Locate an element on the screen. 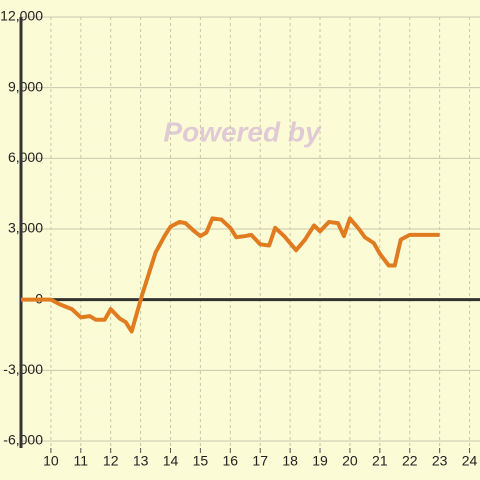 The width and height of the screenshot is (480, 480). x-tick-label: 19 is located at coordinates (320, 461).